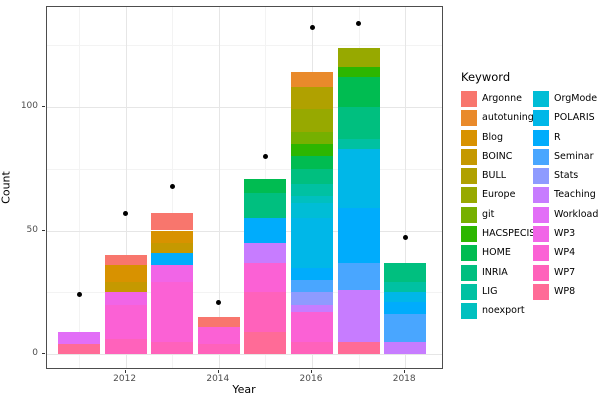 This screenshot has height=400, width=600. I want to click on y-tick-label: 0, so click(35, 353).